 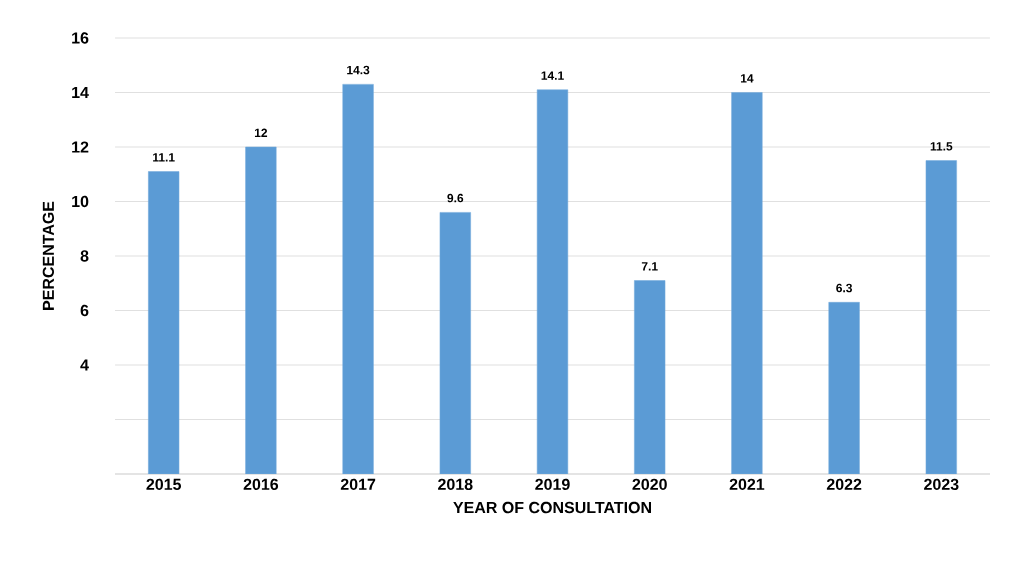 I want to click on x-tick-label: 2016, so click(x=261, y=484).